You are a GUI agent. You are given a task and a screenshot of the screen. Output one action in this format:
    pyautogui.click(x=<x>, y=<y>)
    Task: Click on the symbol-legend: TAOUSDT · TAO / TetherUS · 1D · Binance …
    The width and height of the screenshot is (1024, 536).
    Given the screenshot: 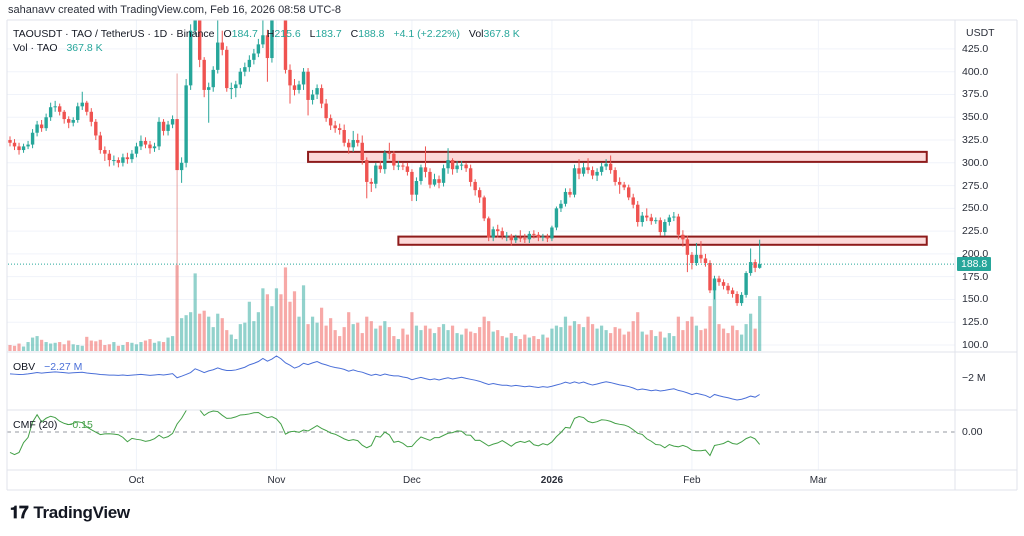 What is the action you would take?
    pyautogui.click(x=266, y=34)
    